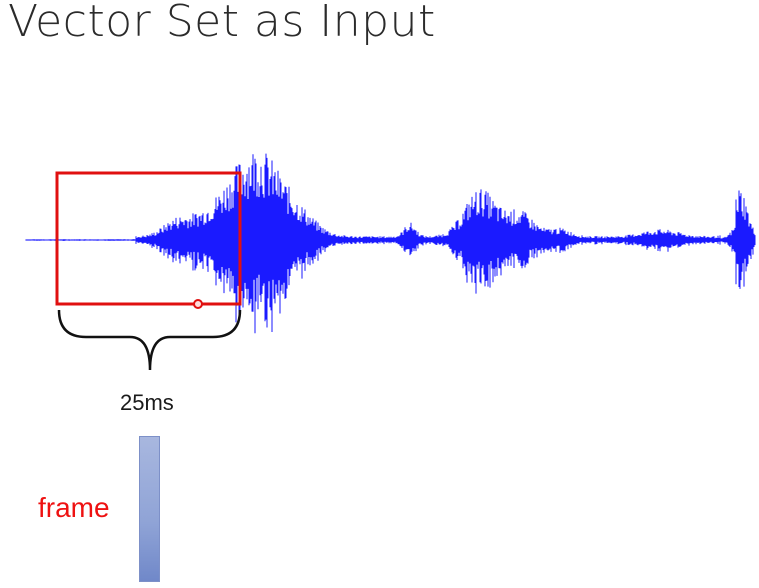  Describe the element at coordinates (74, 507) in the screenshot. I see `frame-label: frame` at that location.